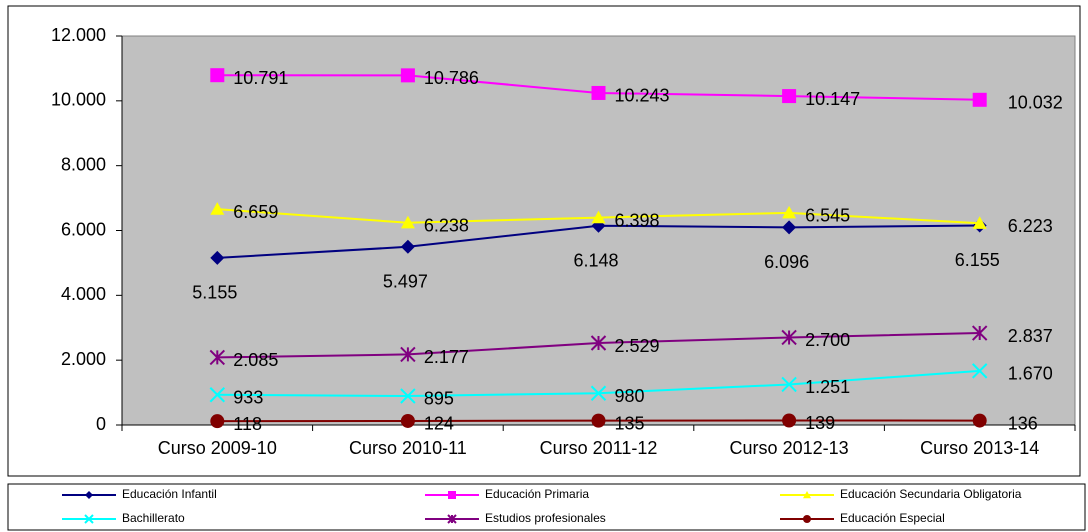  Describe the element at coordinates (637, 346) in the screenshot. I see `data-label: 2.529` at that location.